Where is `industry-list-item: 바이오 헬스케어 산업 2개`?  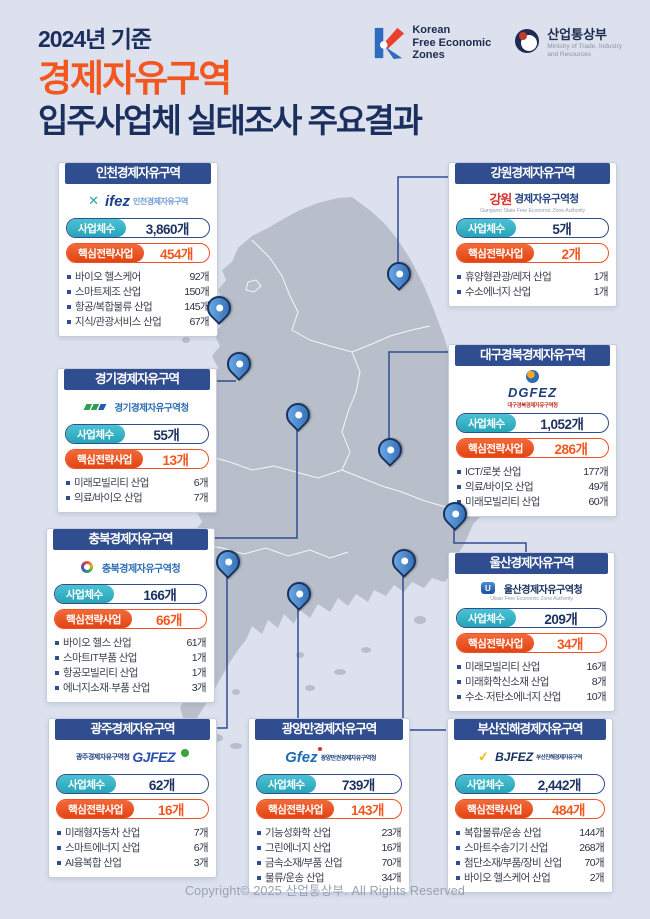 industry-list-item: 바이오 헬스케어 산업 2개 is located at coordinates (530, 877).